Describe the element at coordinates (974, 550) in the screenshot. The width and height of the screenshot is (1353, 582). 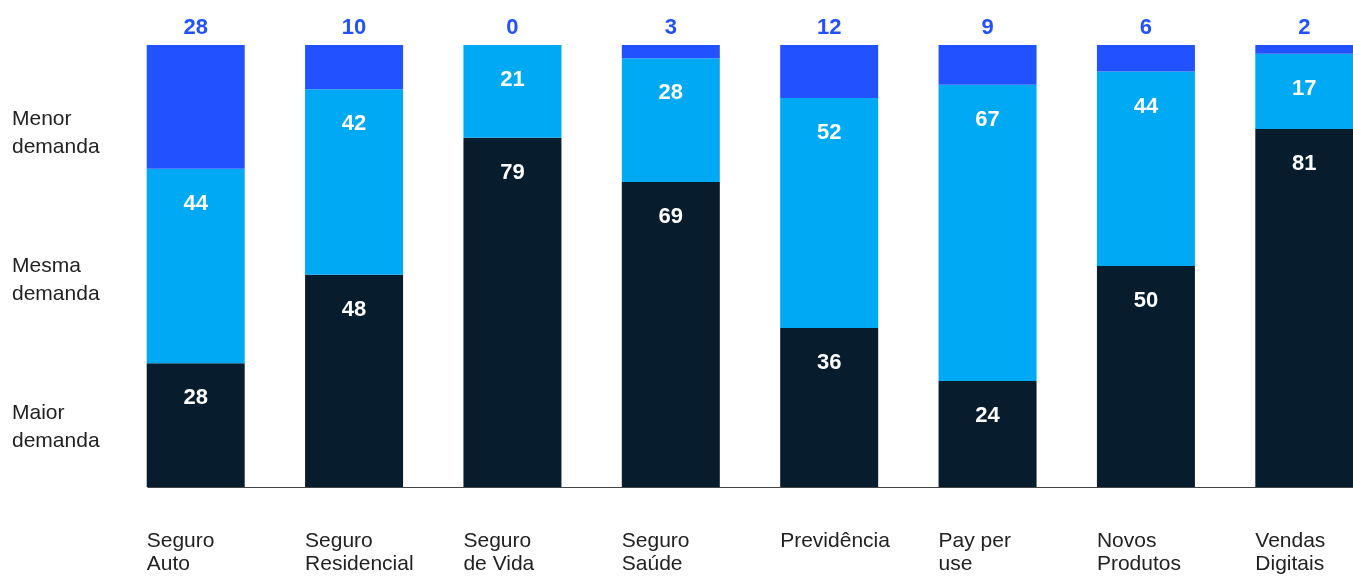
I see `x-tick-label: Pay per use` at that location.